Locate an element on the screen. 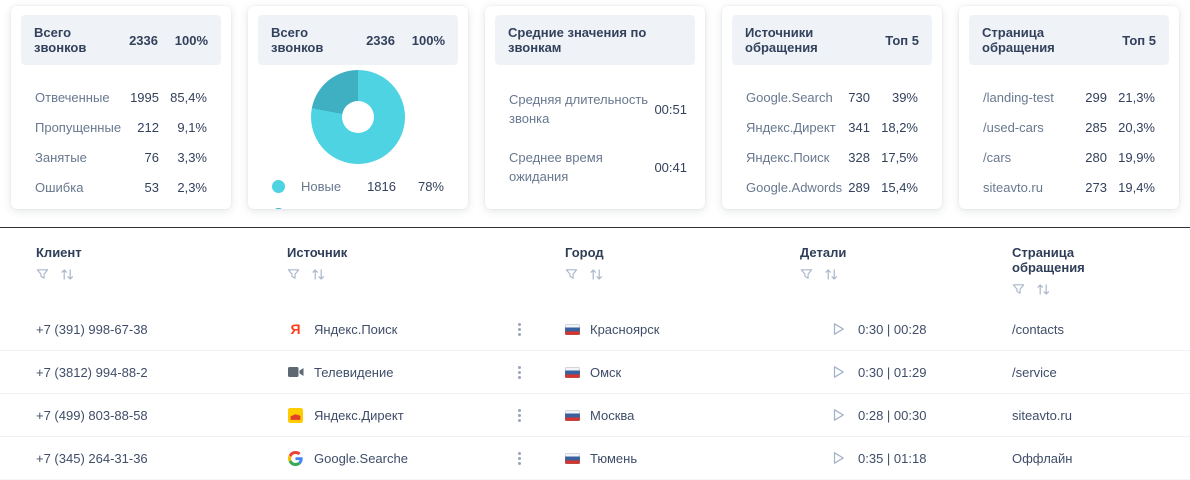 This screenshot has width=1190, height=480. client-phone: +7 (391) 998-67-38 is located at coordinates (92, 329).